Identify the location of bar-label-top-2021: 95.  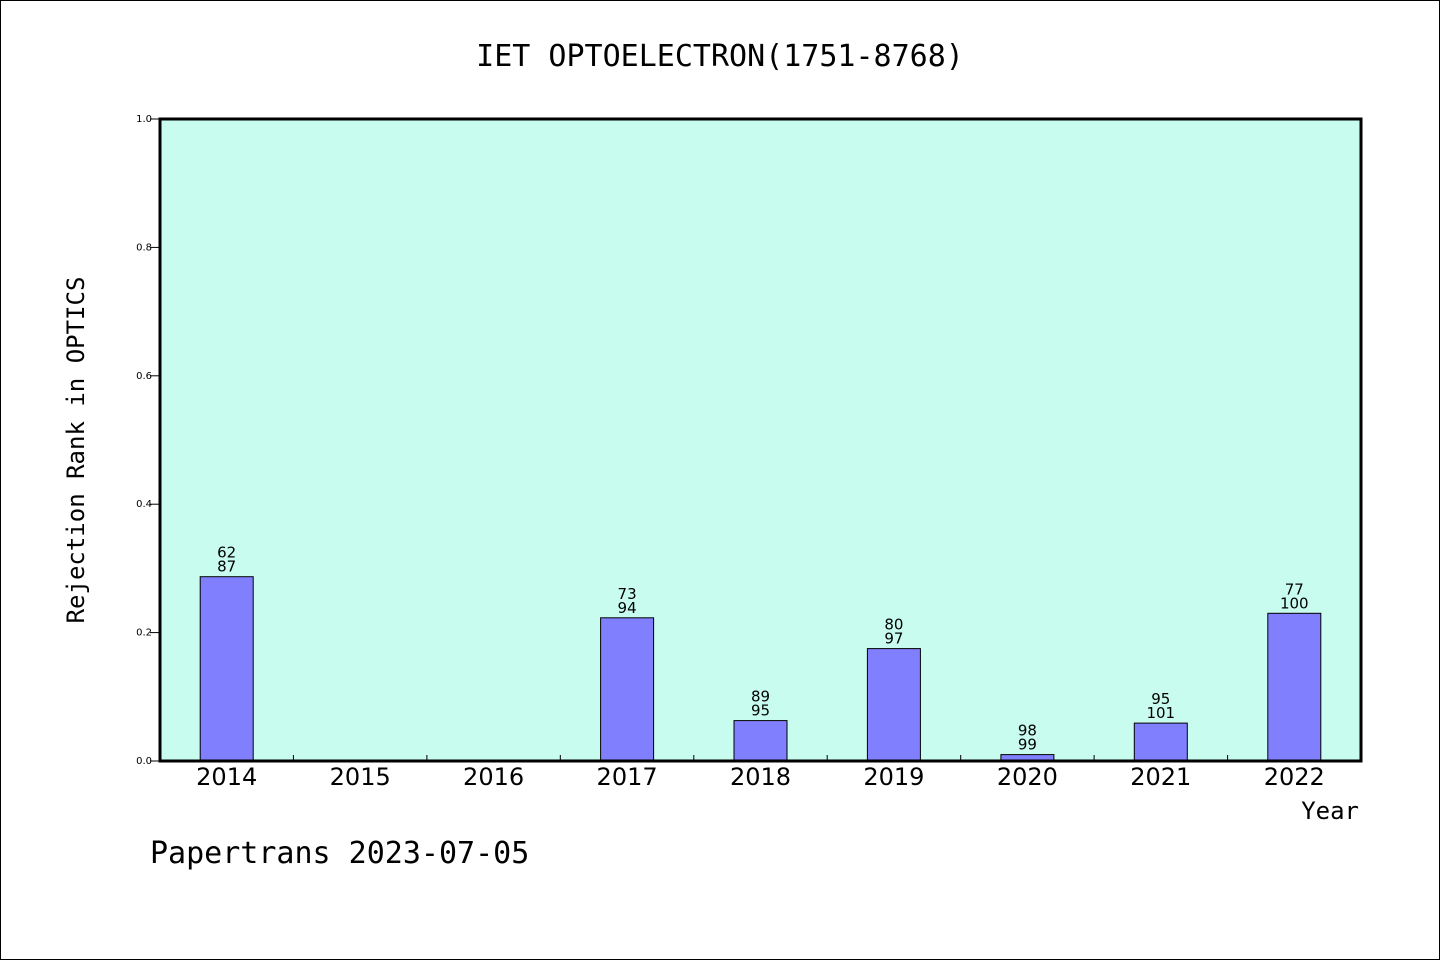
(1160, 699).